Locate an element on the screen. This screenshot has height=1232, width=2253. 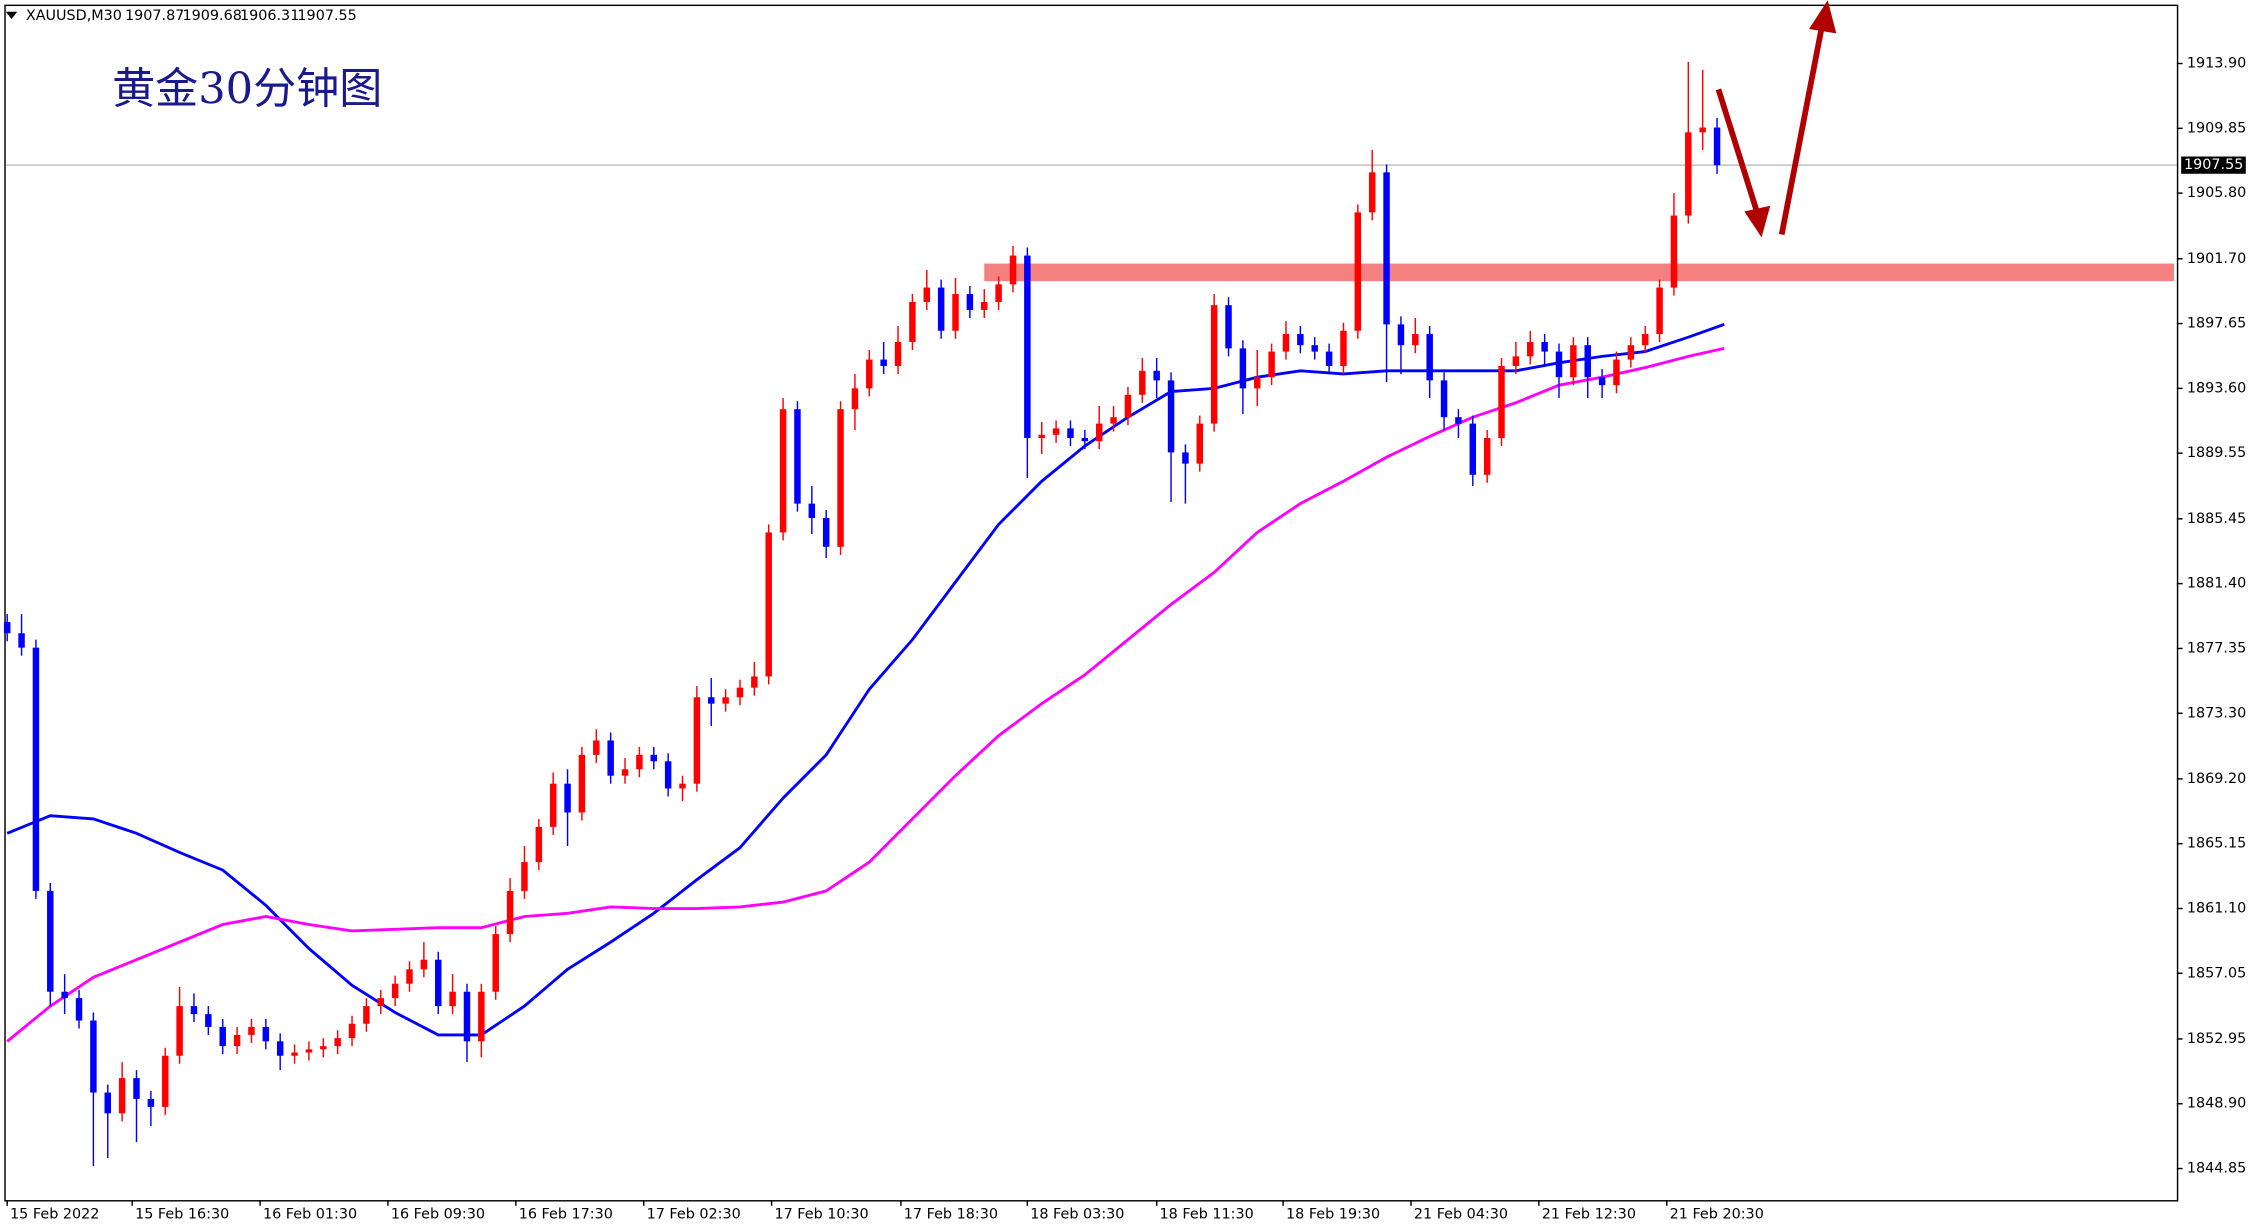
current-price-label: 1907.55 is located at coordinates (2213, 165).